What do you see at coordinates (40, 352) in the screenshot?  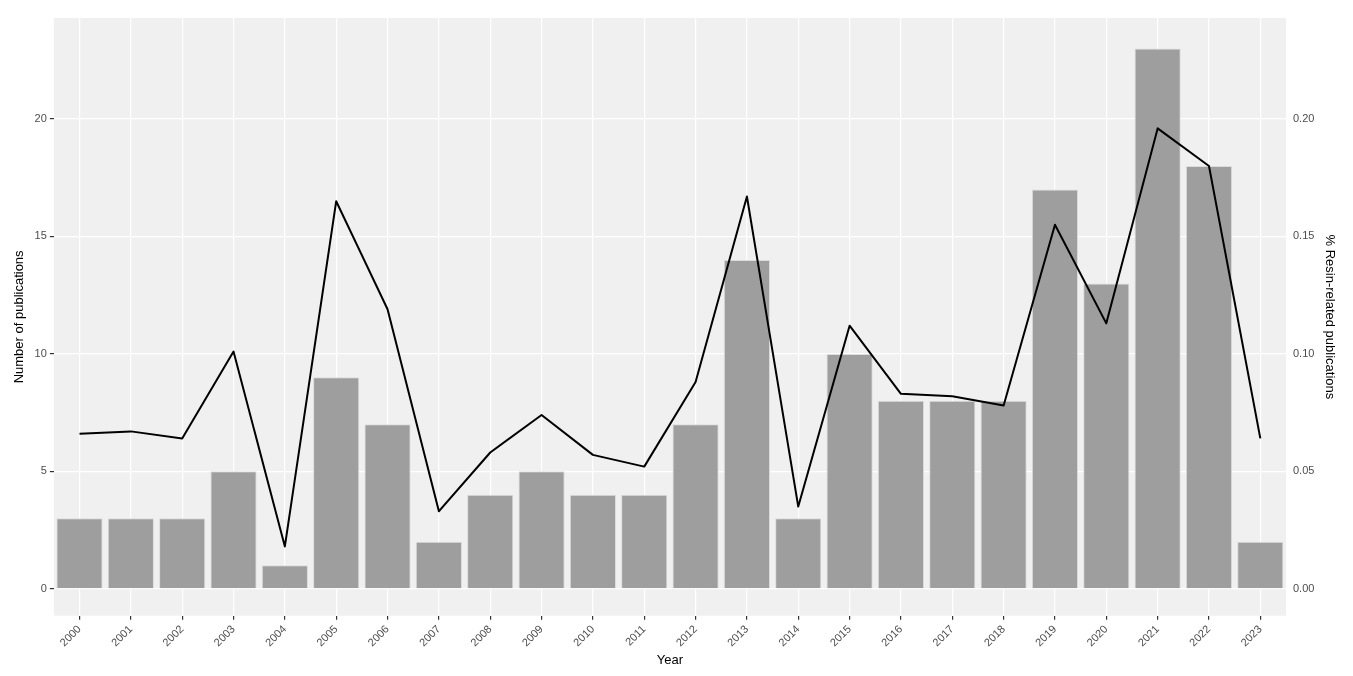 I see `y-tick-label: 10` at bounding box center [40, 352].